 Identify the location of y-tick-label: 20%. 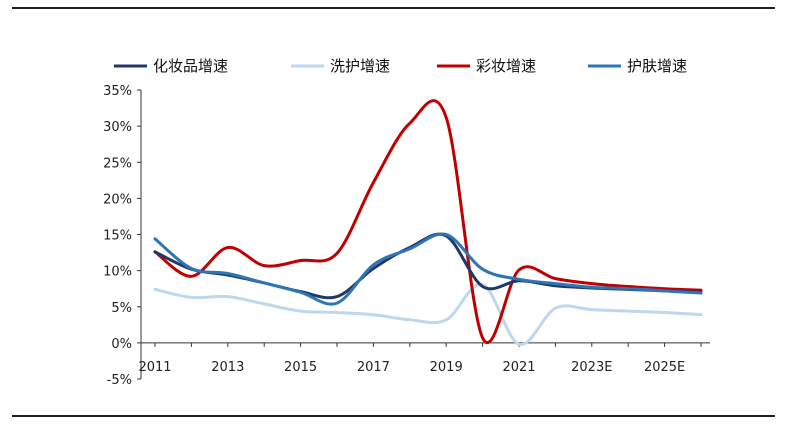
(117, 199).